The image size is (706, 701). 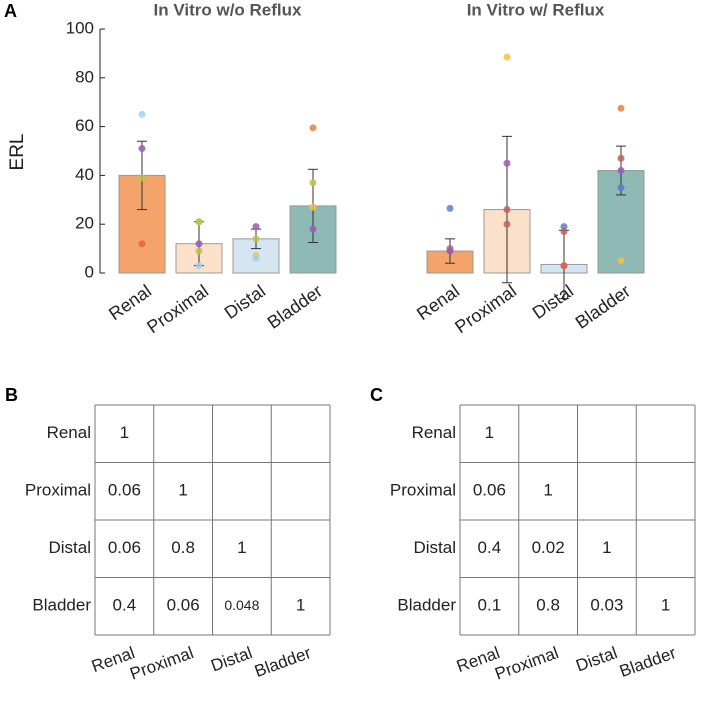 I want to click on y-tick-label: 100, so click(x=80, y=27).